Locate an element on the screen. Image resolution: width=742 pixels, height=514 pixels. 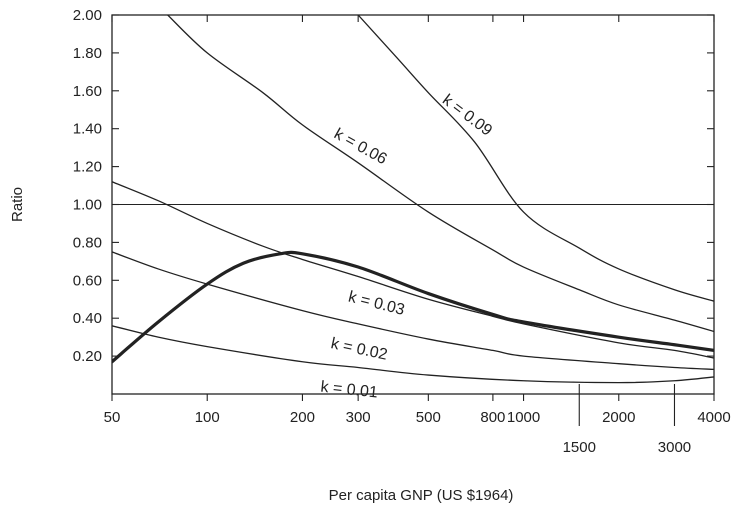
x-tick-label: 50 is located at coordinates (112, 417).